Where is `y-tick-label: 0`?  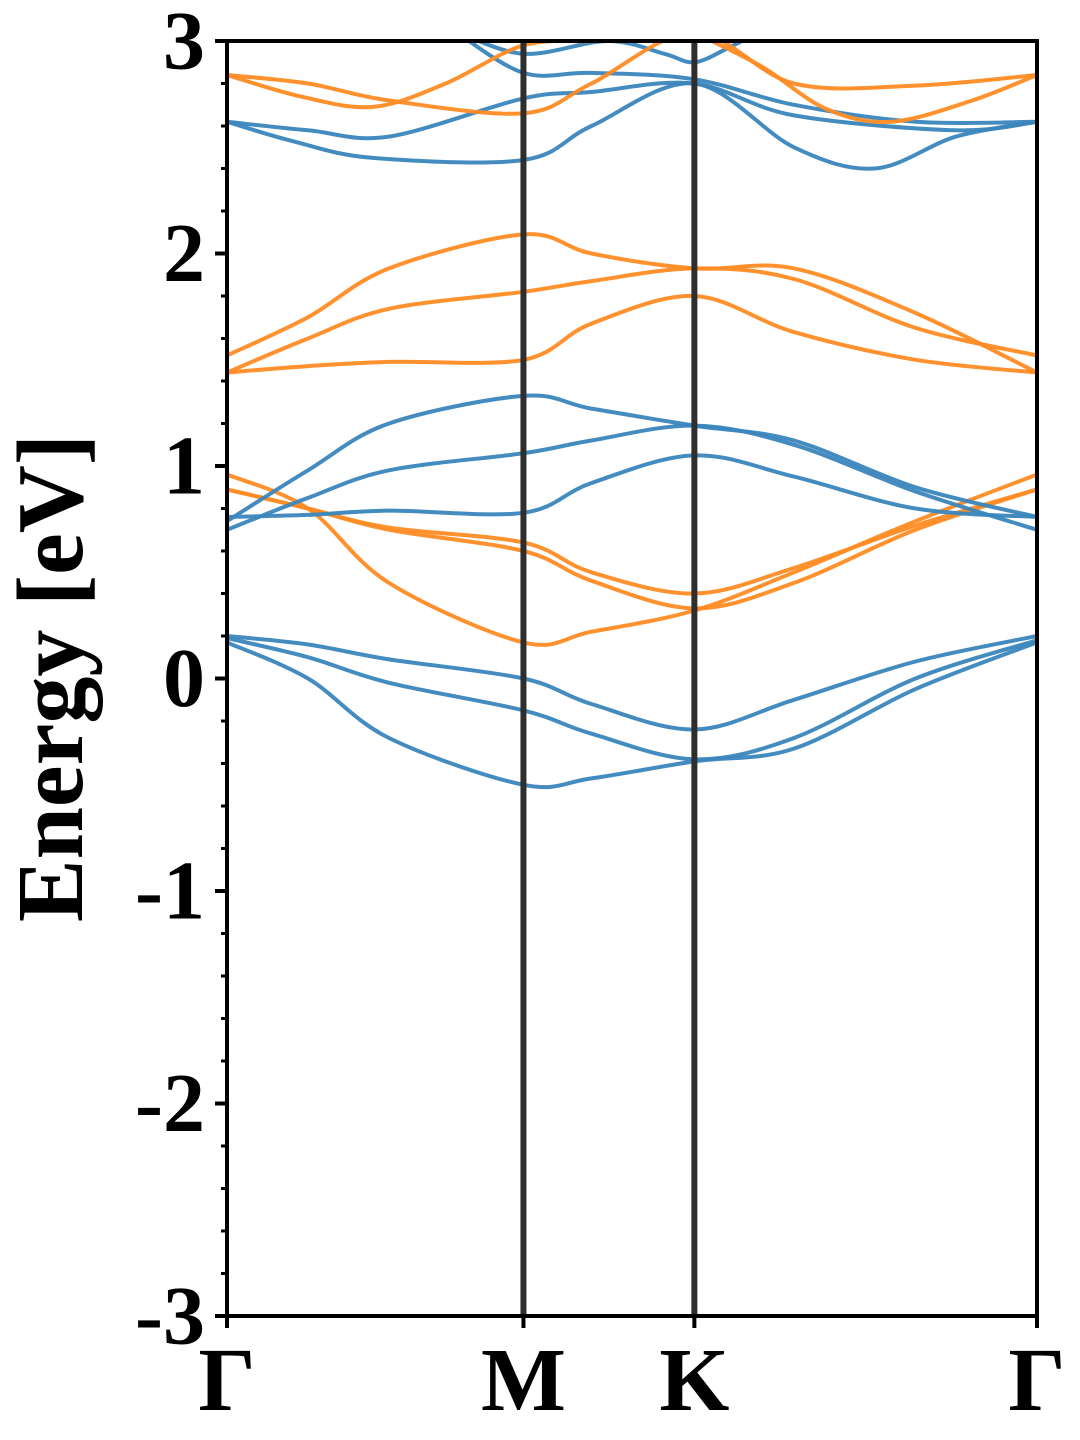 y-tick-label: 0 is located at coordinates (184, 678).